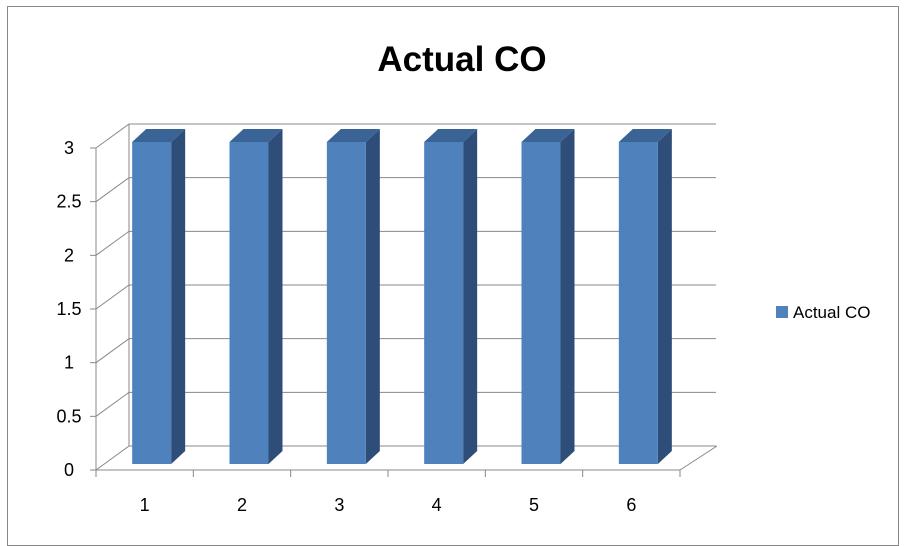  What do you see at coordinates (631, 505) in the screenshot?
I see `x-tick-label: 6` at bounding box center [631, 505].